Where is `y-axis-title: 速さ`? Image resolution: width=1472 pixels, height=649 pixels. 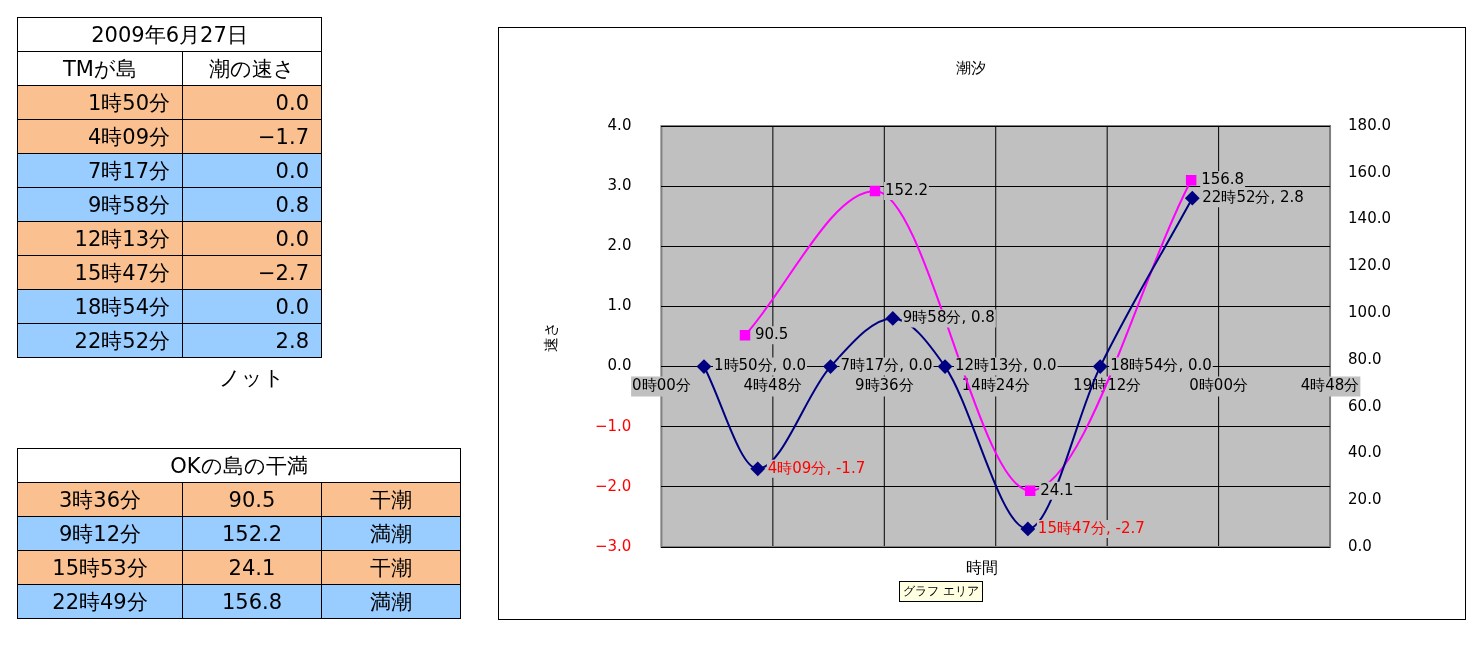 y-axis-title: 速さ is located at coordinates (550, 336).